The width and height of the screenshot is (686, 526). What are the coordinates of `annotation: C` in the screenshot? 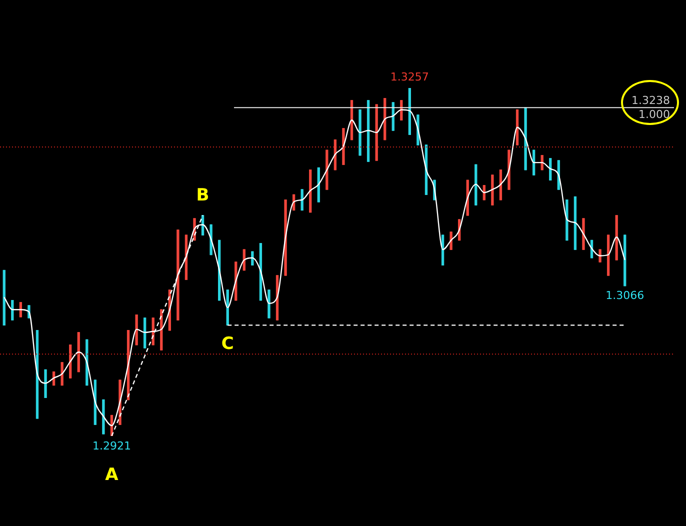 It's located at (227, 344).